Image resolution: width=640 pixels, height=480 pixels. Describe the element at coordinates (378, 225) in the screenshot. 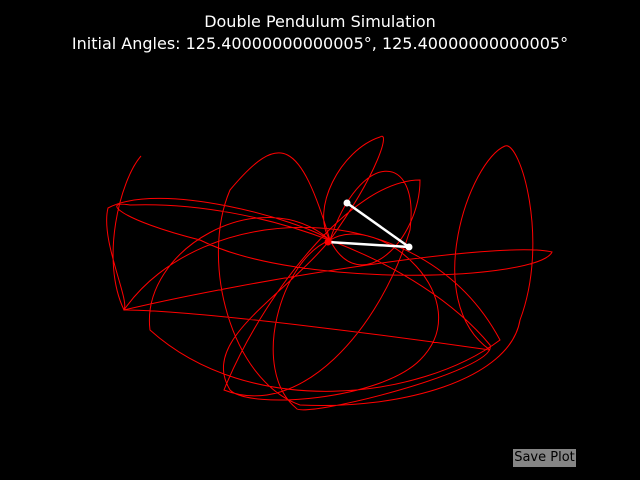

I see `lower-rod` at that location.